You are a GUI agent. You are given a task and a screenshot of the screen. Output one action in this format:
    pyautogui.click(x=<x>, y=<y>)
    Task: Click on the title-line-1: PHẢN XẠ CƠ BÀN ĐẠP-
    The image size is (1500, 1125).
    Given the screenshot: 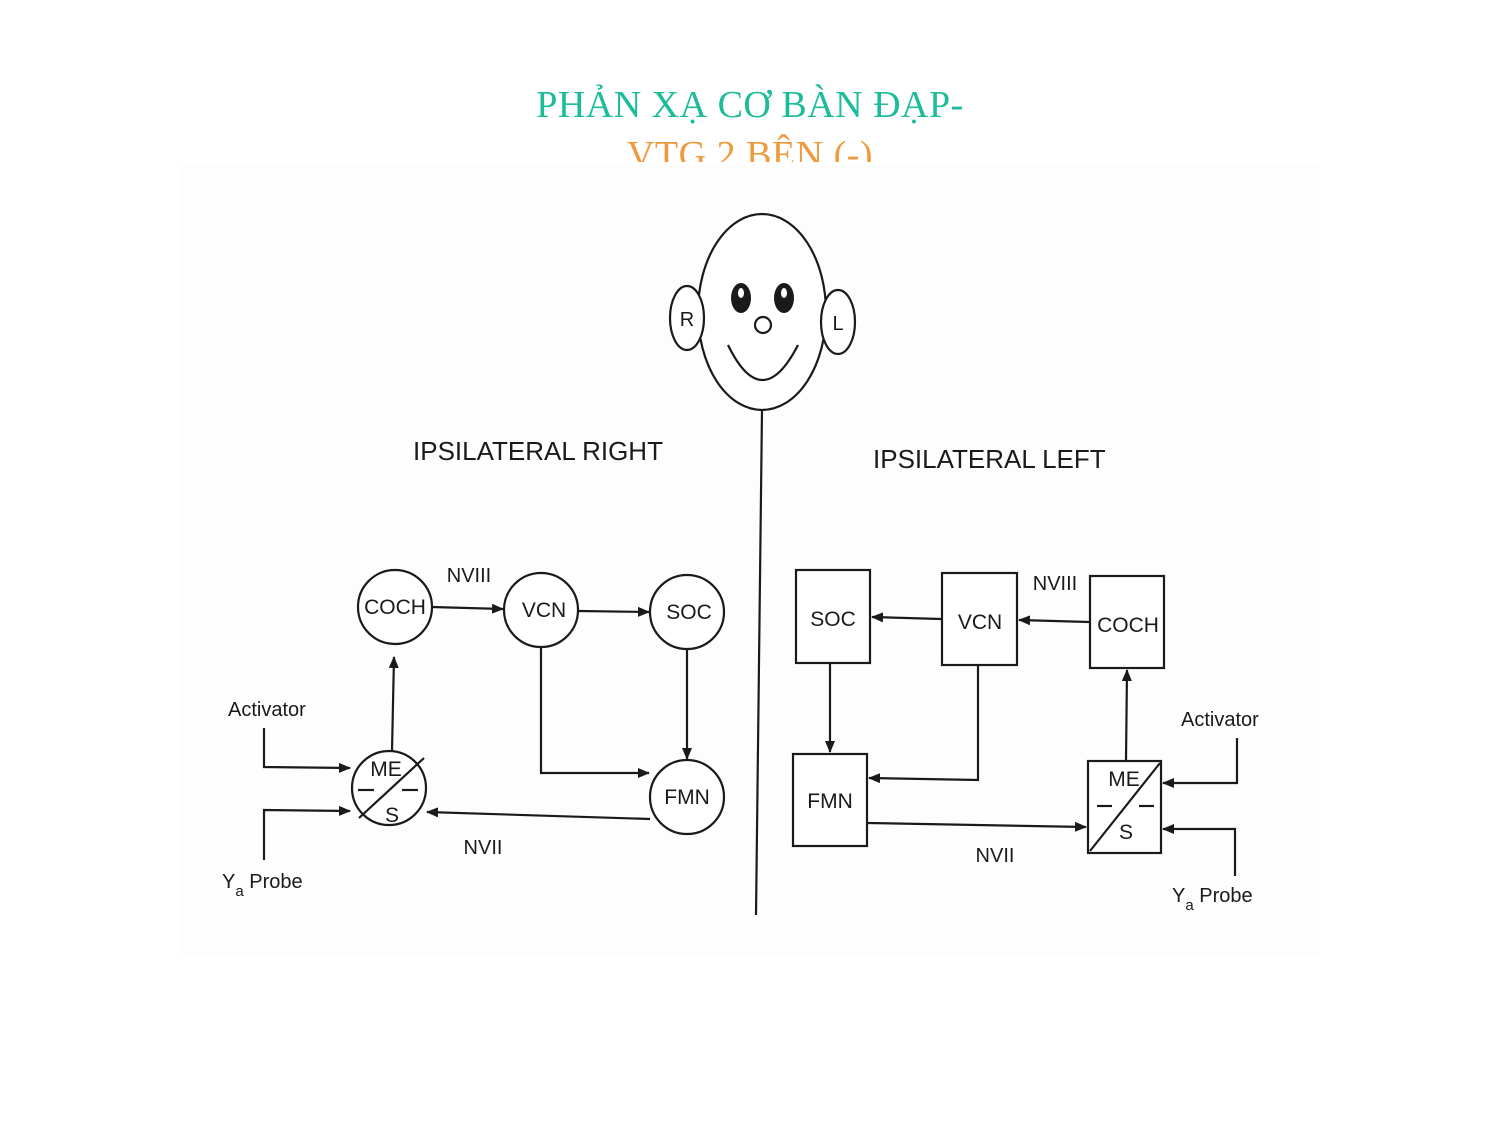 What is the action you would take?
    pyautogui.click(x=750, y=105)
    